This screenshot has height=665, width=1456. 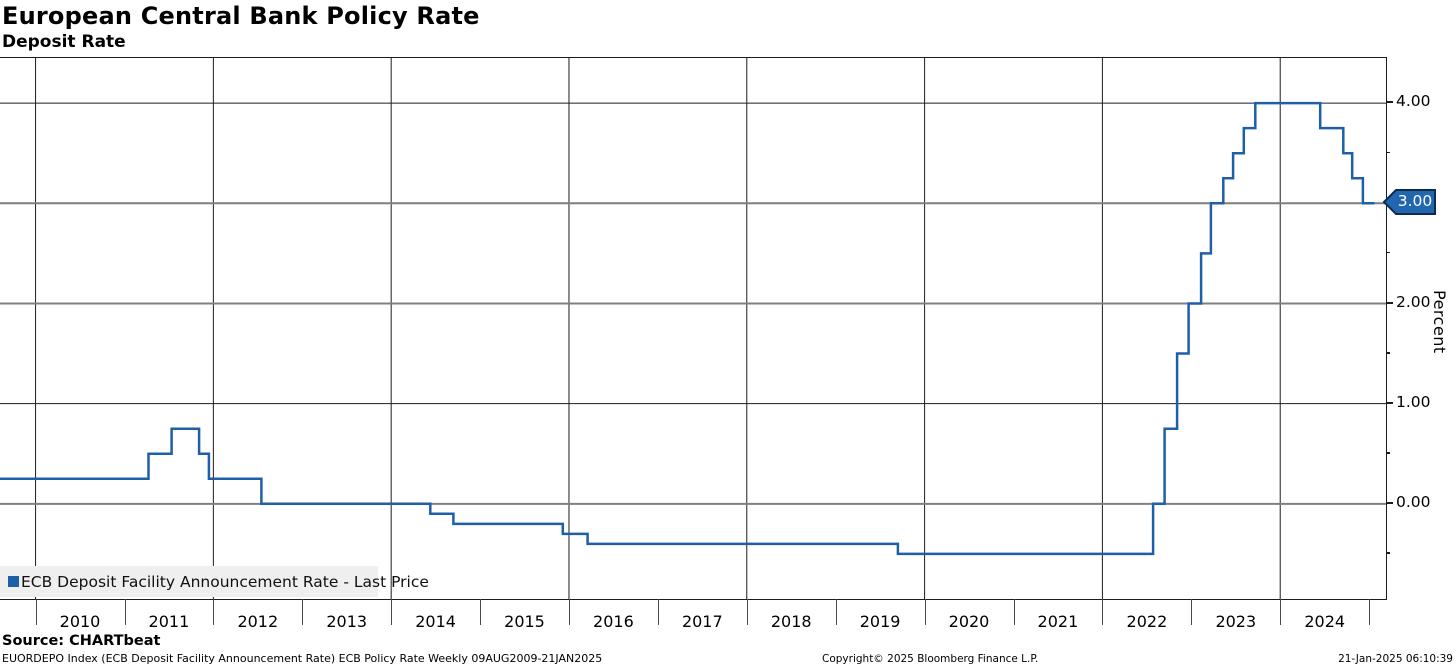 What do you see at coordinates (13, 581) in the screenshot?
I see `series-swatch-icon` at bounding box center [13, 581].